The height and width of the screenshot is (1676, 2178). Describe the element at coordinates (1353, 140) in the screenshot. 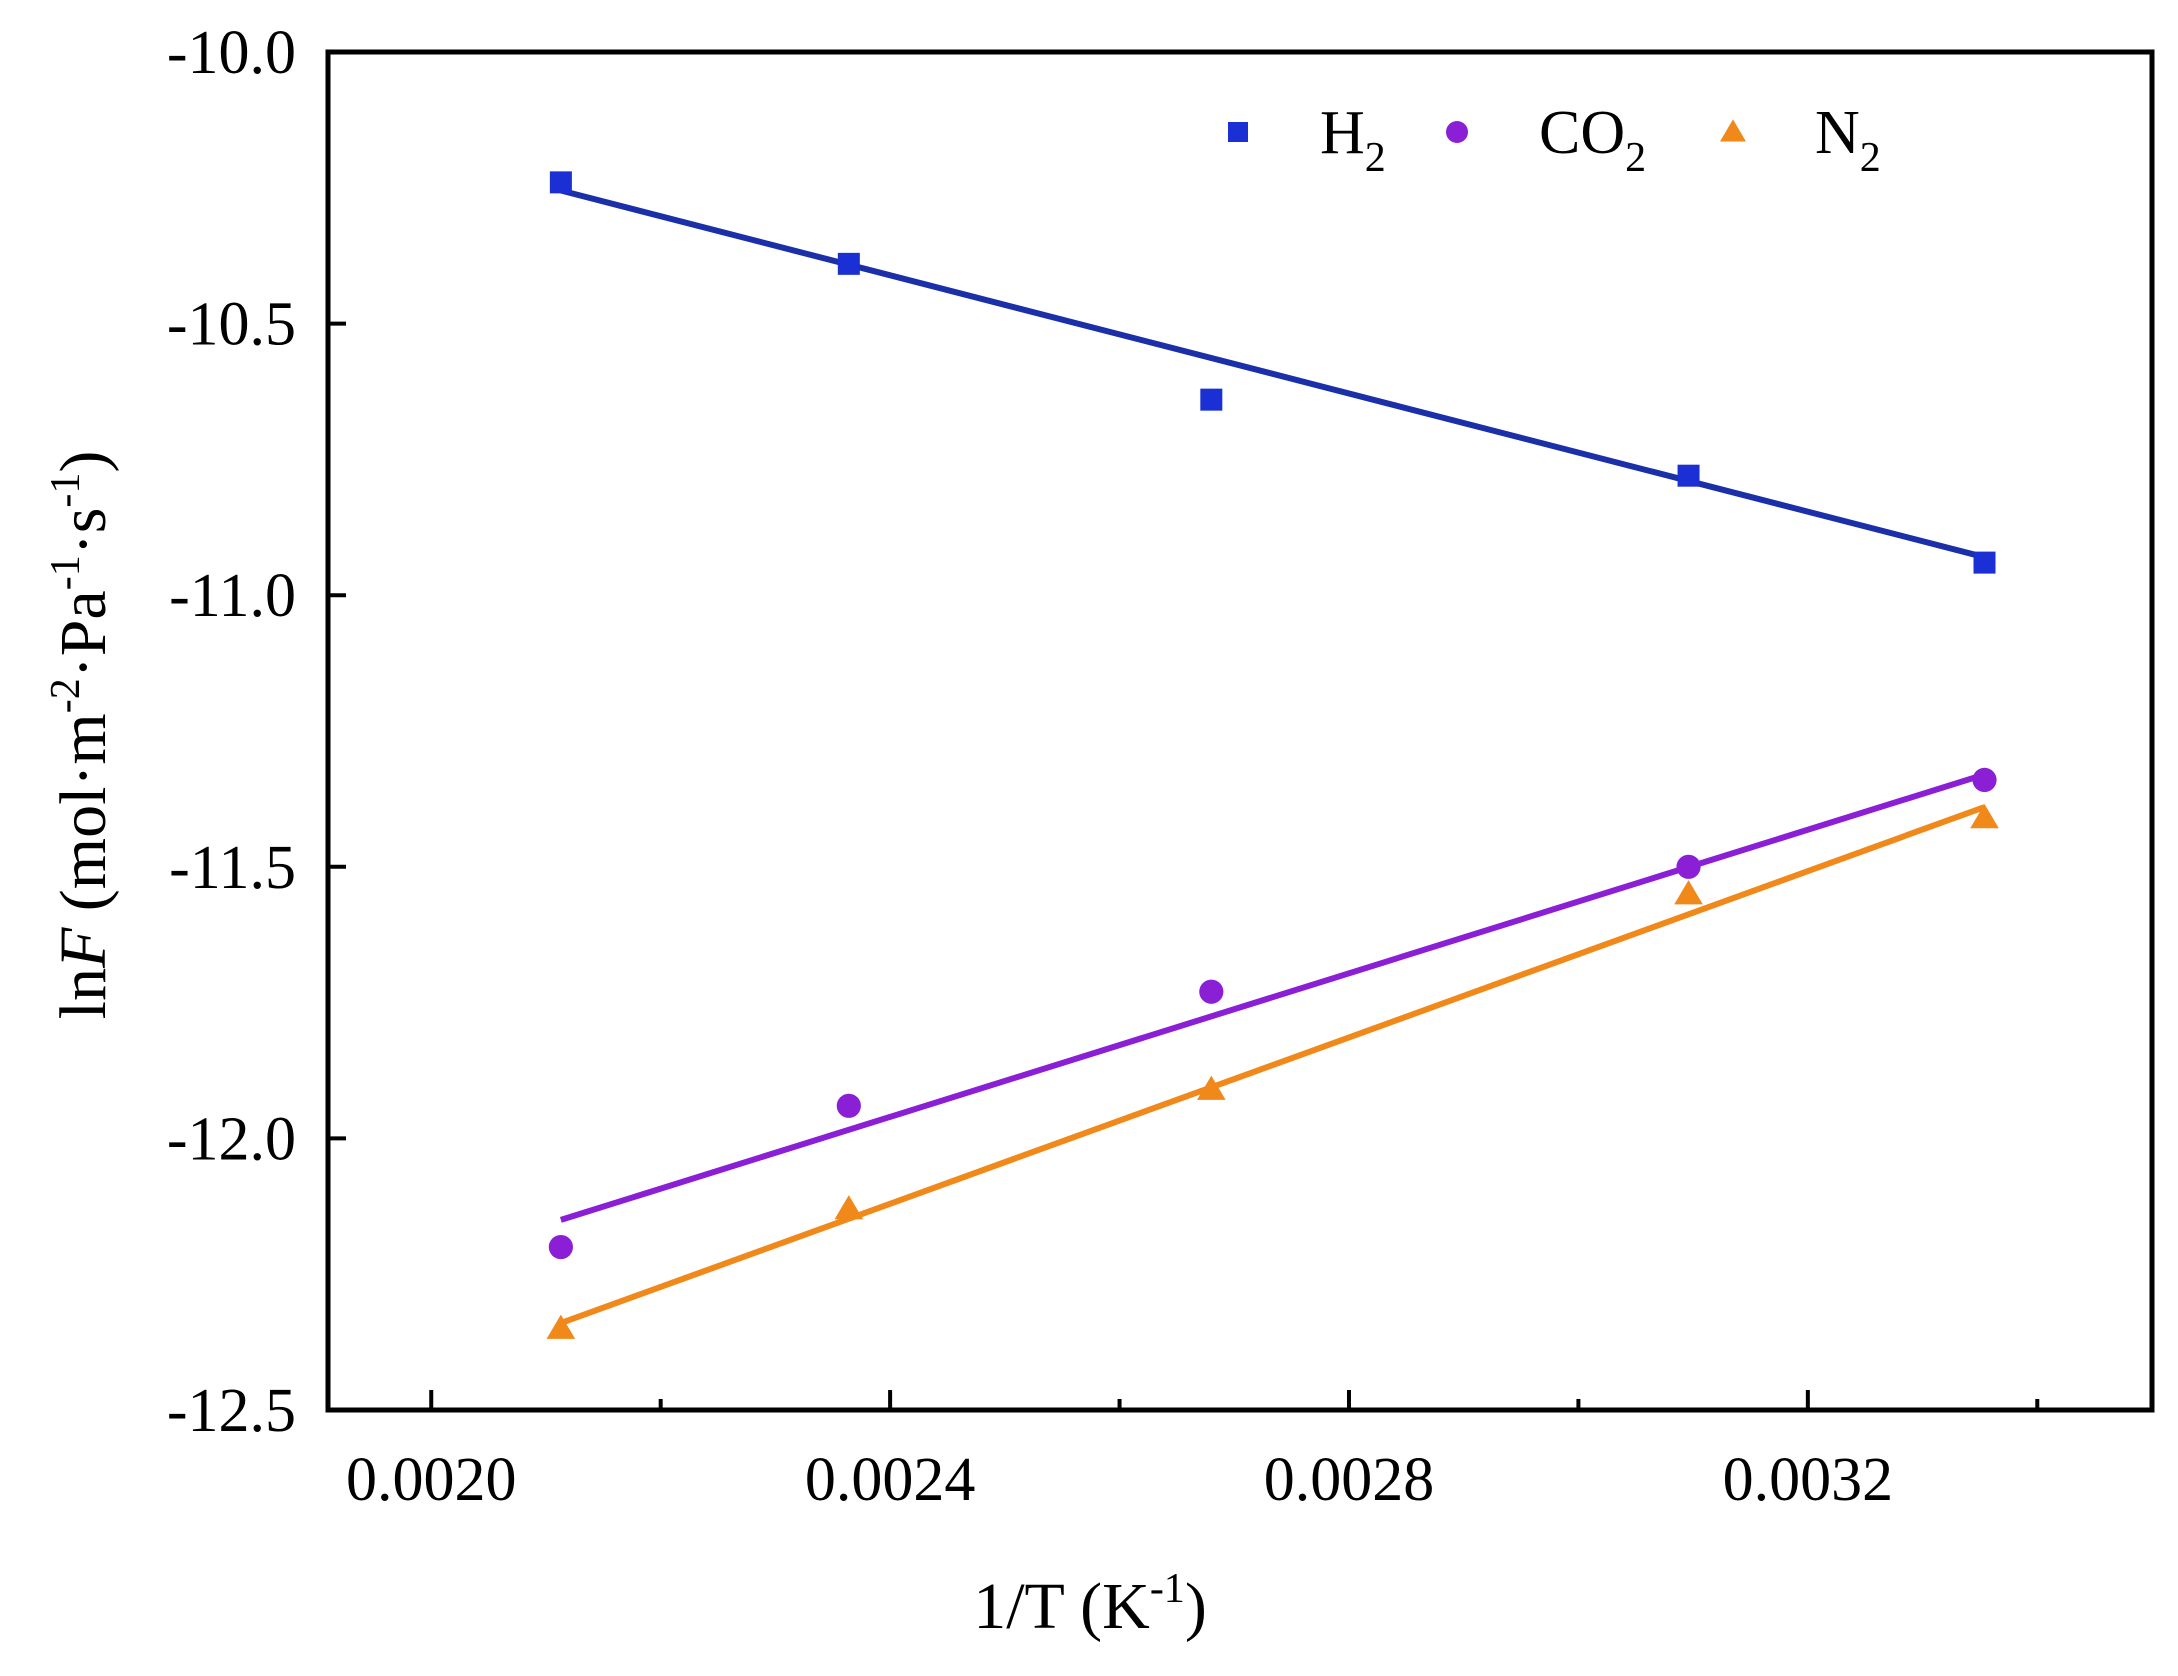

I see `legend-label-h2: H2` at that location.